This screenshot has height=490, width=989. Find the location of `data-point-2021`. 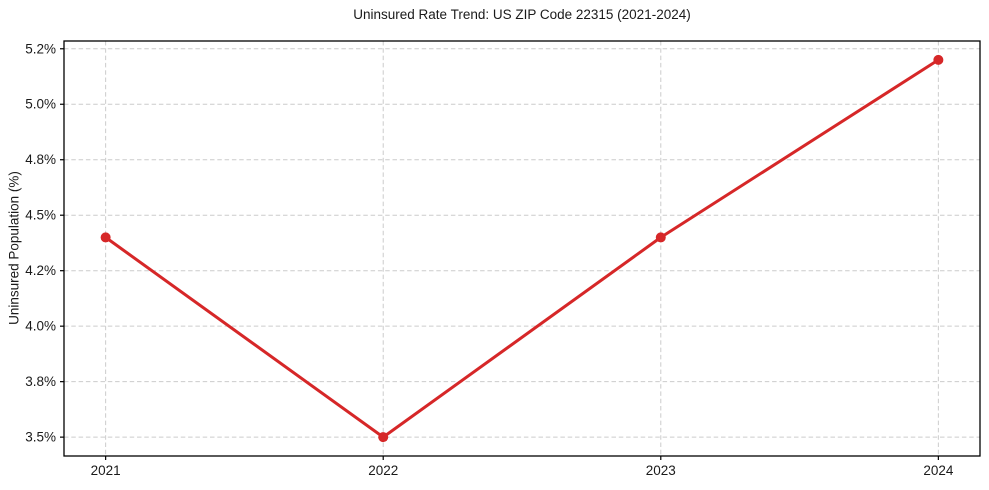

data-point-2021 is located at coordinates (105, 237).